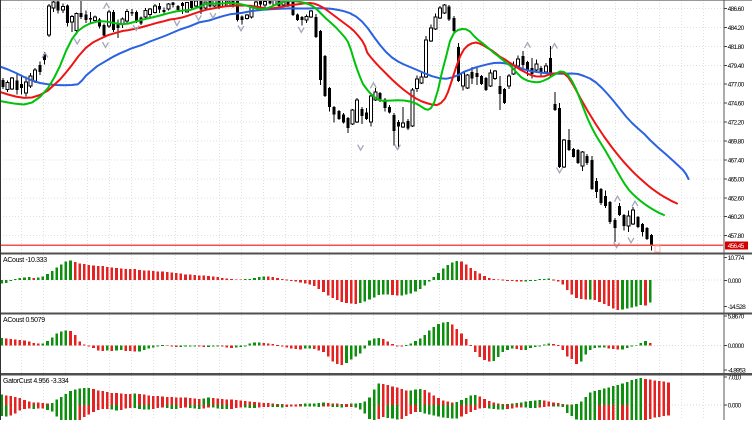  What do you see at coordinates (736, 47) in the screenshot?
I see `svg-text: 481.80` at bounding box center [736, 47].